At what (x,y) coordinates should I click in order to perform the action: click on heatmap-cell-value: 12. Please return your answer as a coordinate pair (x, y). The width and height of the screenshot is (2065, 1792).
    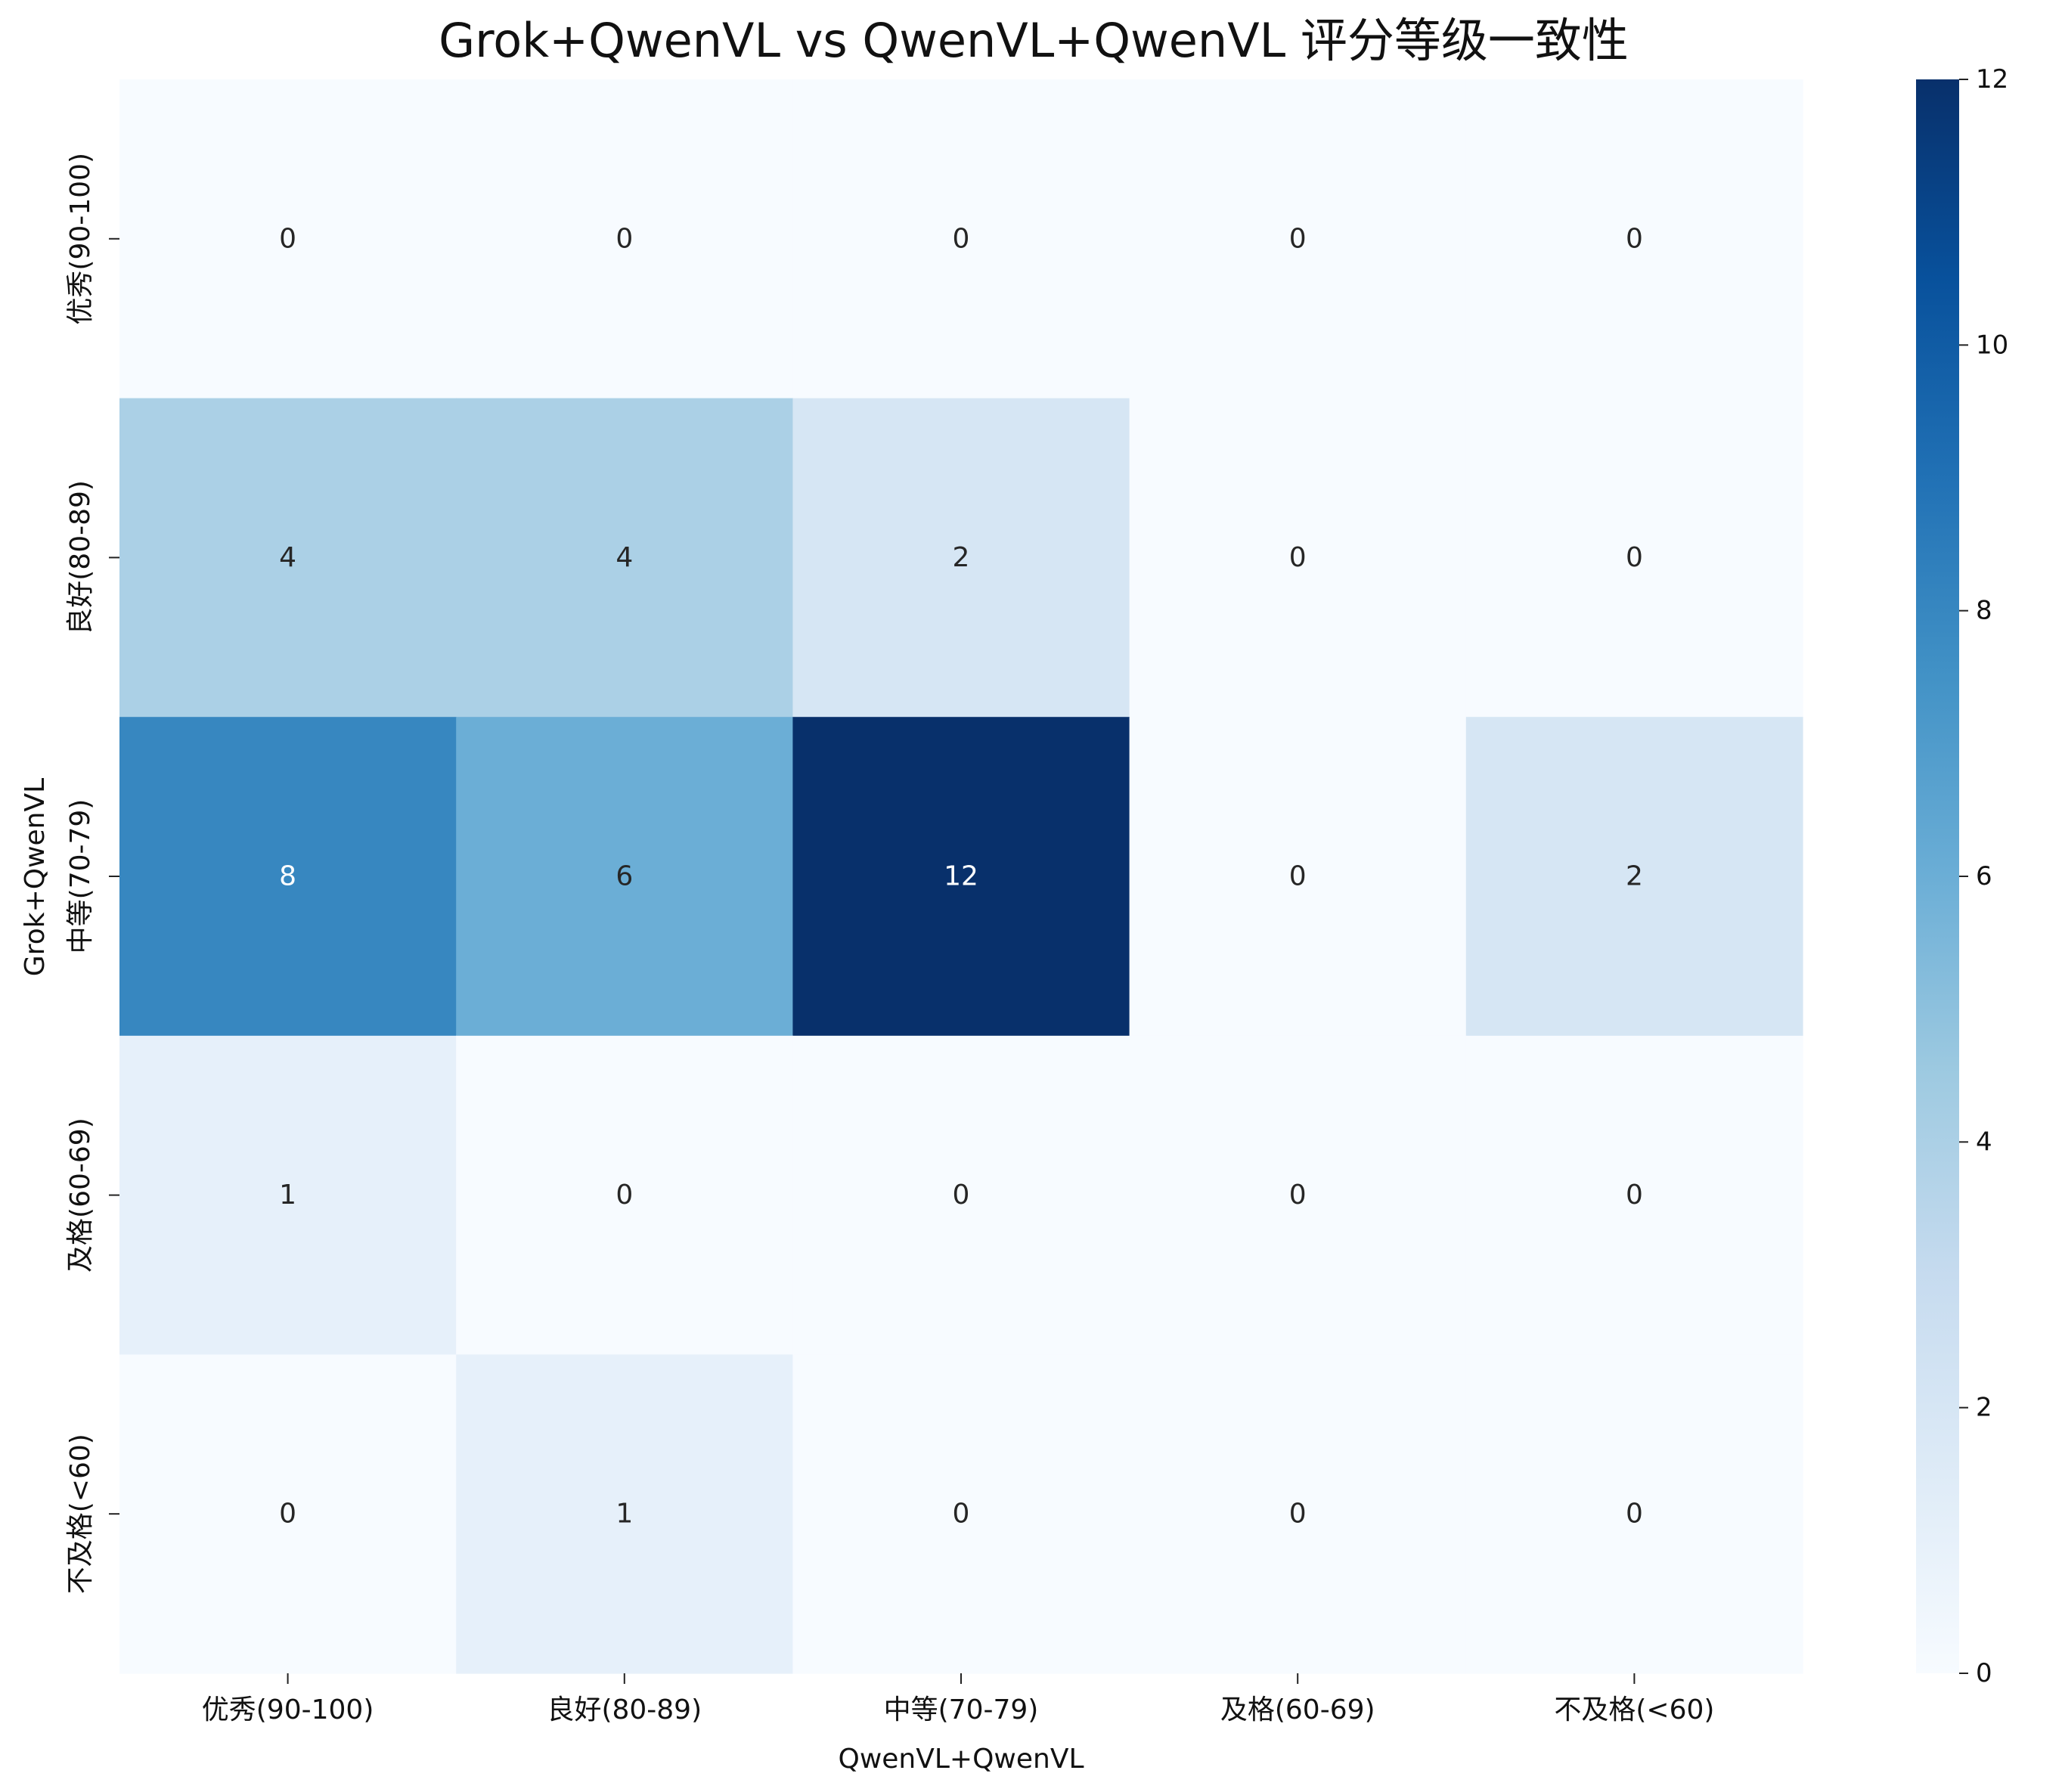
    Looking at the image, I should click on (961, 876).